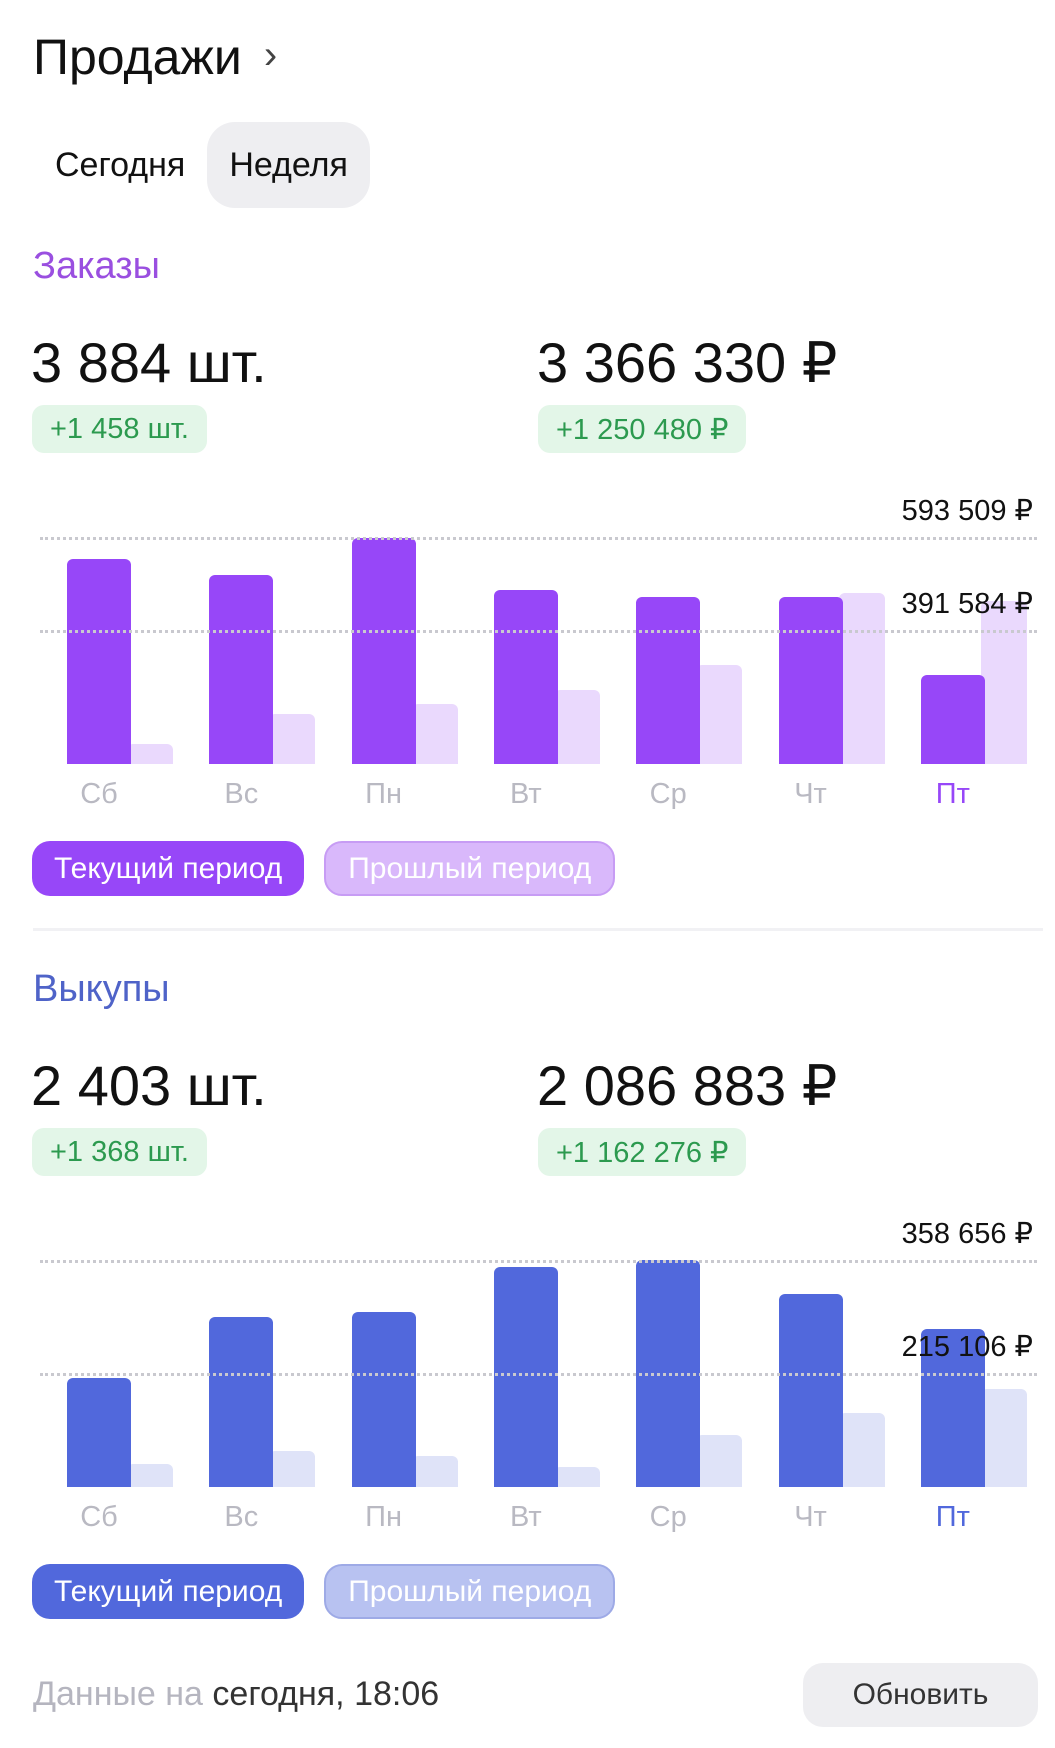 This screenshot has height=1748, width=1055. I want to click on gridline-label: 593 509 ₽, so click(967, 511).